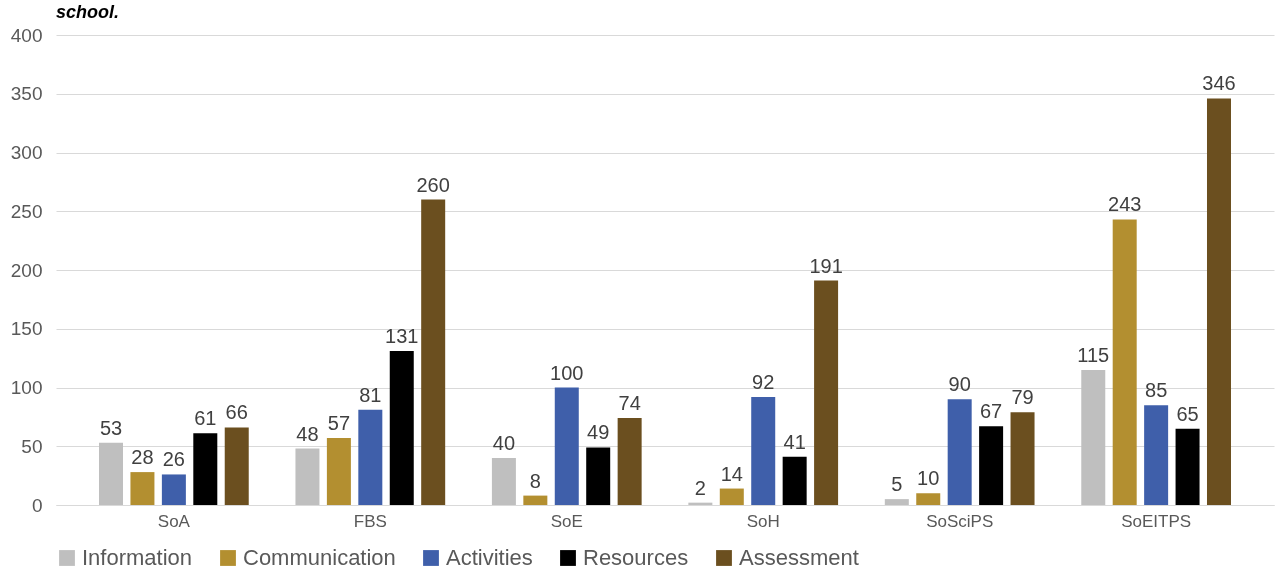 The height and width of the screenshot is (579, 1284). Describe the element at coordinates (173, 459) in the screenshot. I see `data-label: 26` at that location.